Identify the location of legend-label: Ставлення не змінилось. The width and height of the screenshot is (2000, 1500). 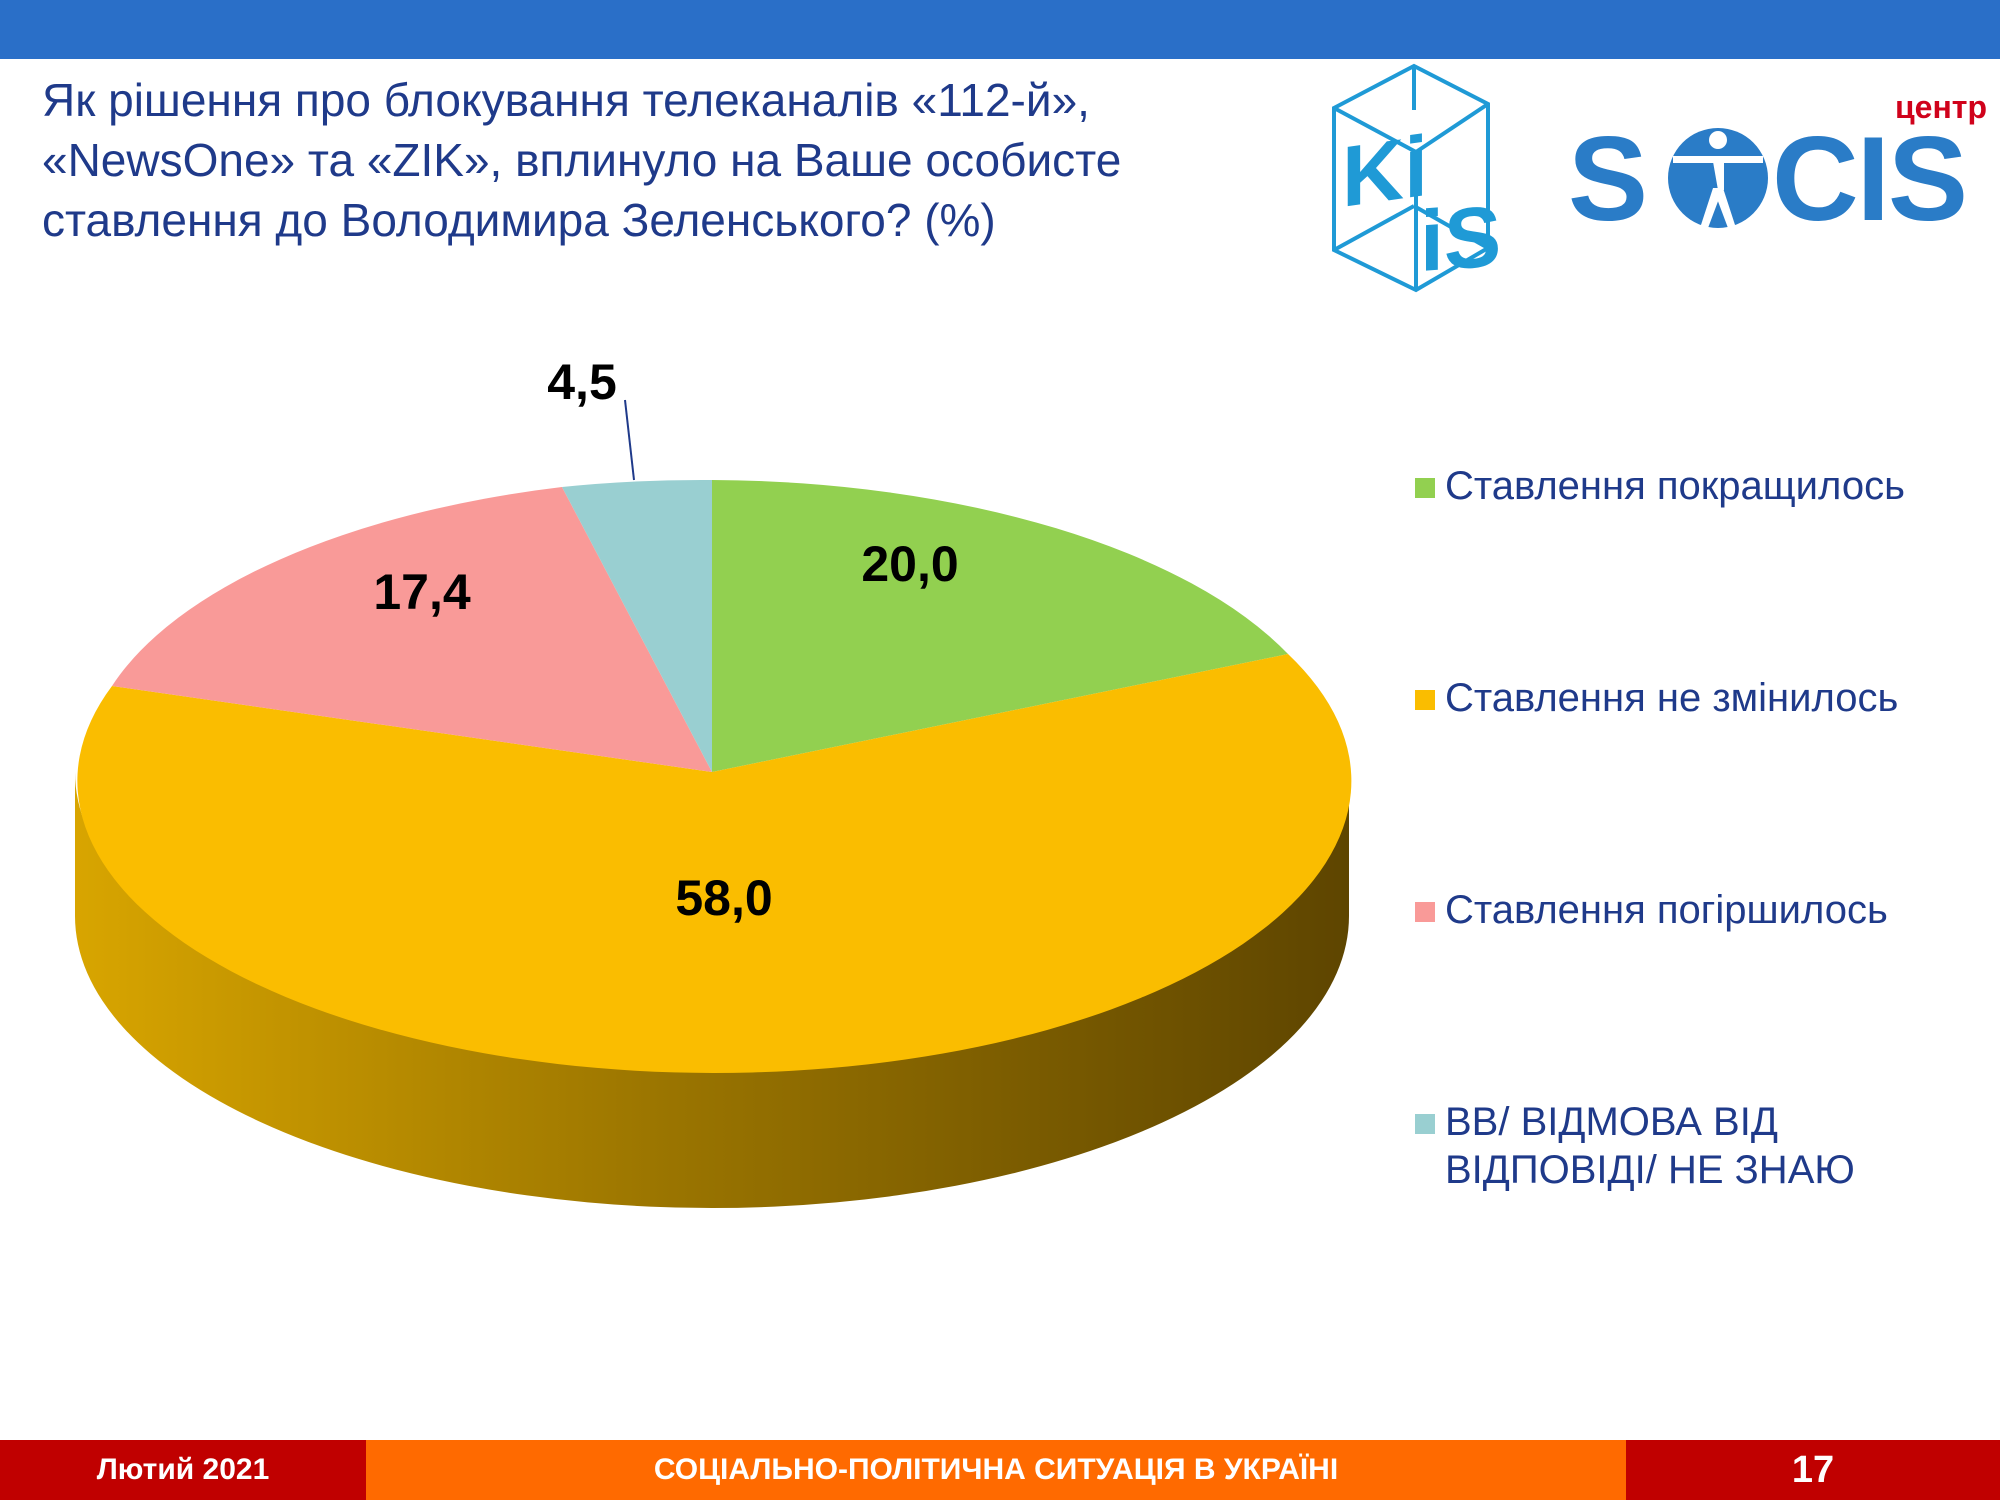
(1672, 698).